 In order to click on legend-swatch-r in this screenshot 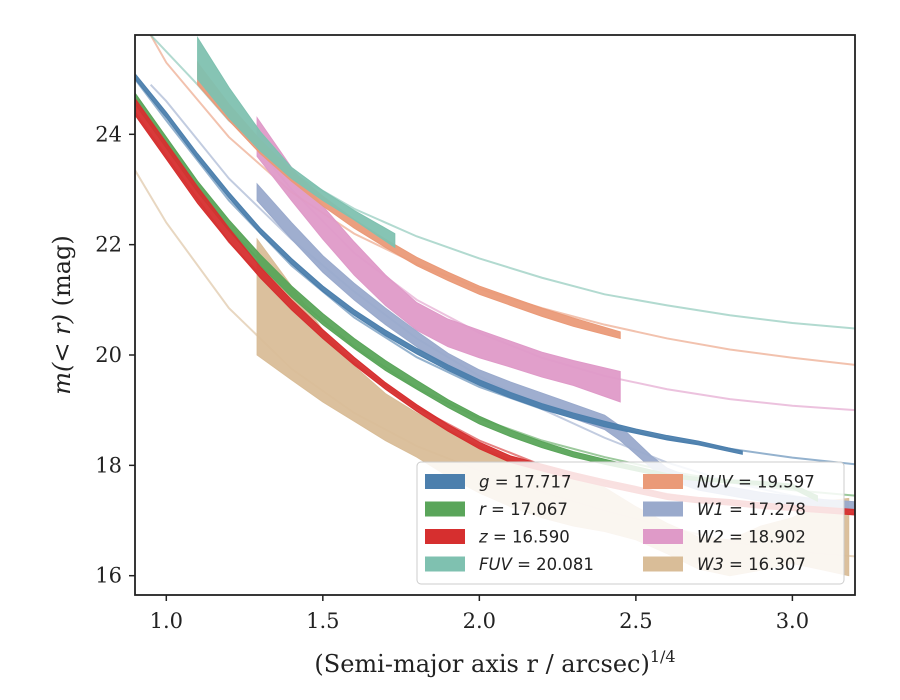, I will do `click(445, 509)`.